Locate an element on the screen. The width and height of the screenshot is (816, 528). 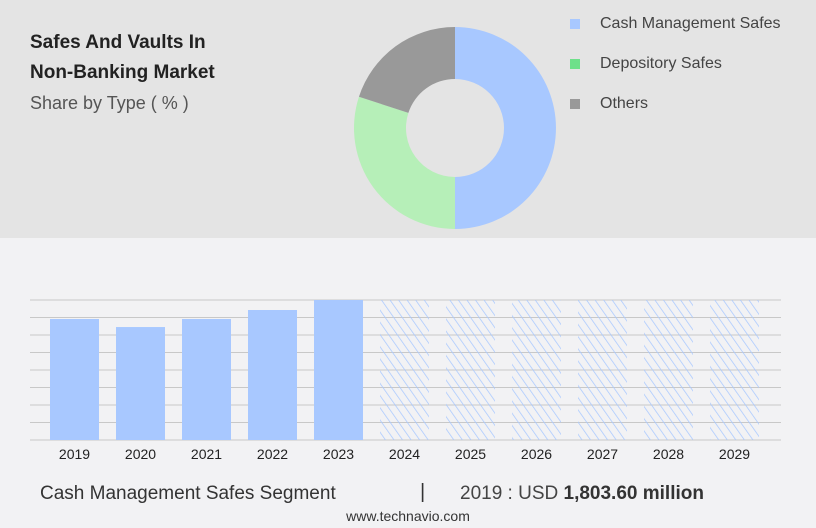
year-label: 2019 : USD is located at coordinates (509, 493).